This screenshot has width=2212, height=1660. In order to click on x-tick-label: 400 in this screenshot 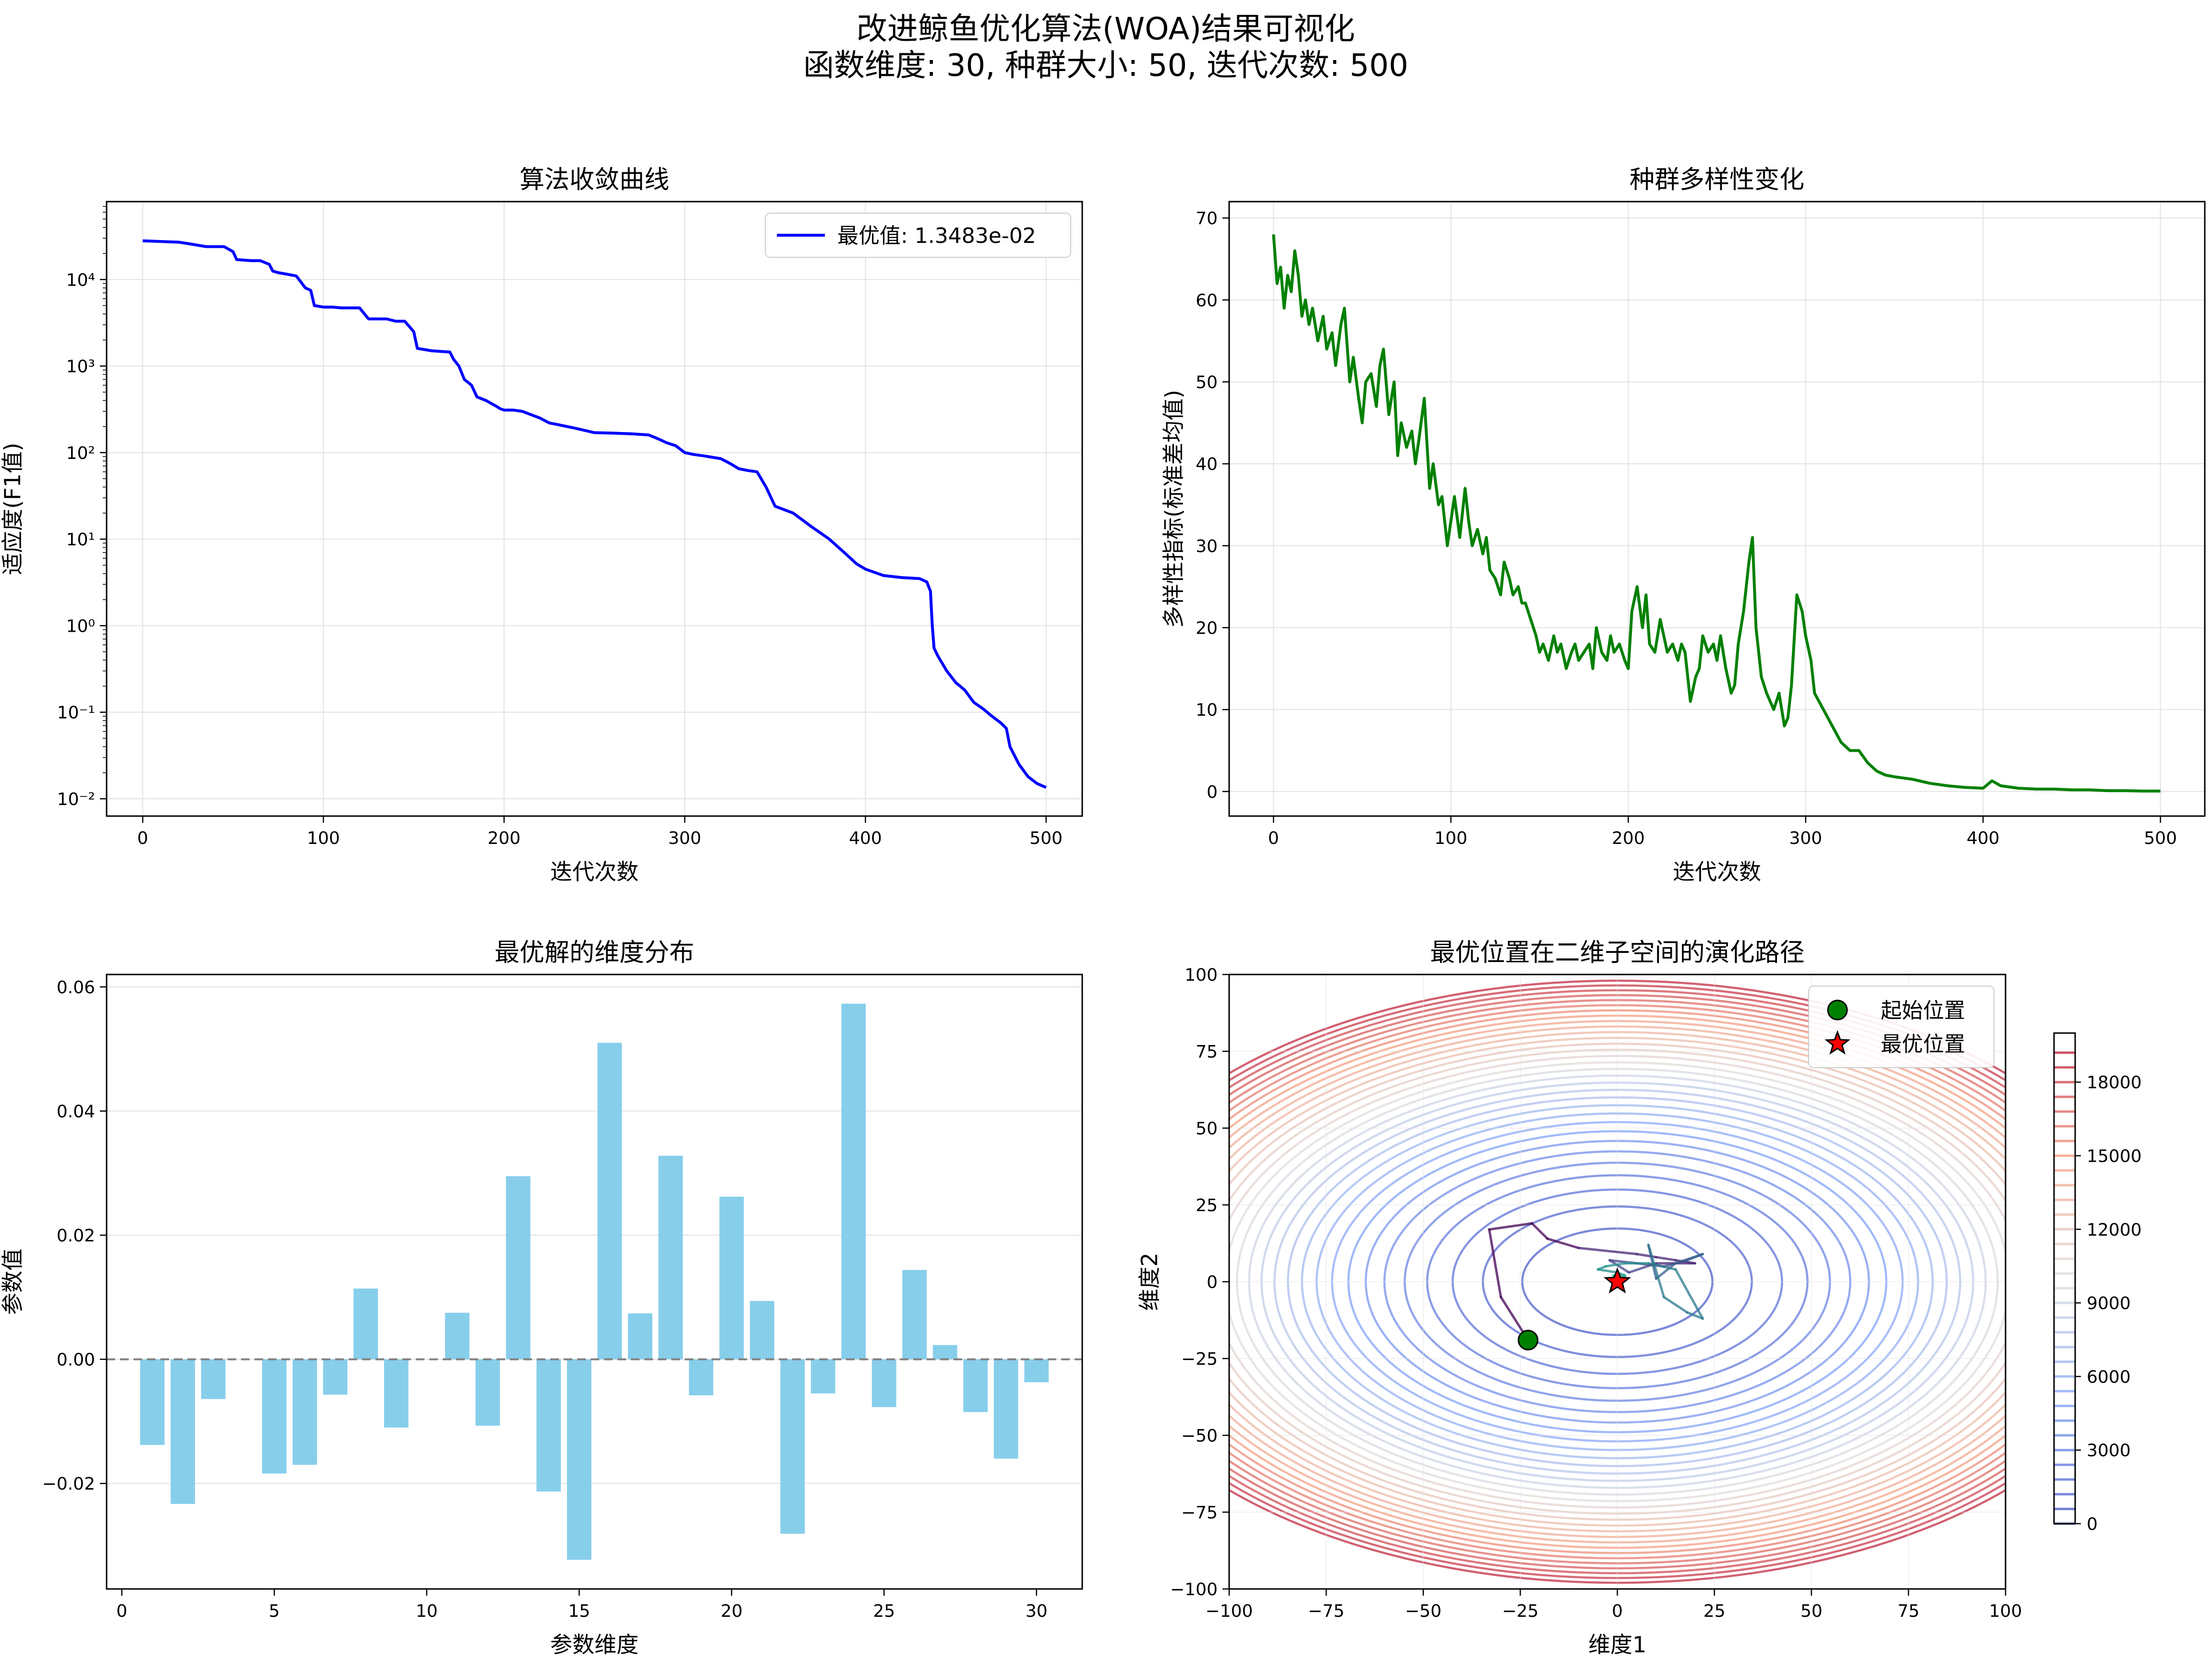, I will do `click(1983, 838)`.